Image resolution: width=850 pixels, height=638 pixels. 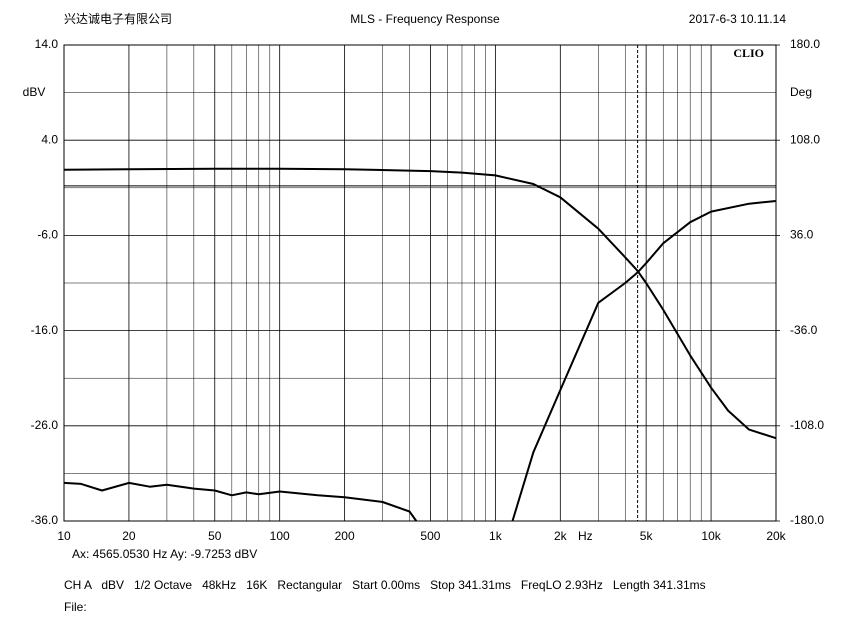 I want to click on y2-axis-label: Deg, so click(x=801, y=92).